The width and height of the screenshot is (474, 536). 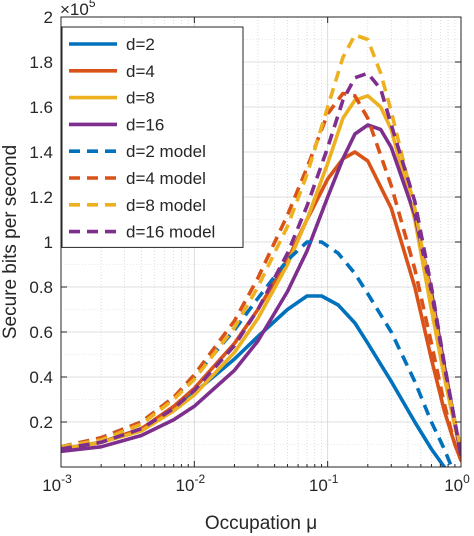 What do you see at coordinates (140, 44) in the screenshot?
I see `legend-label: d=2` at bounding box center [140, 44].